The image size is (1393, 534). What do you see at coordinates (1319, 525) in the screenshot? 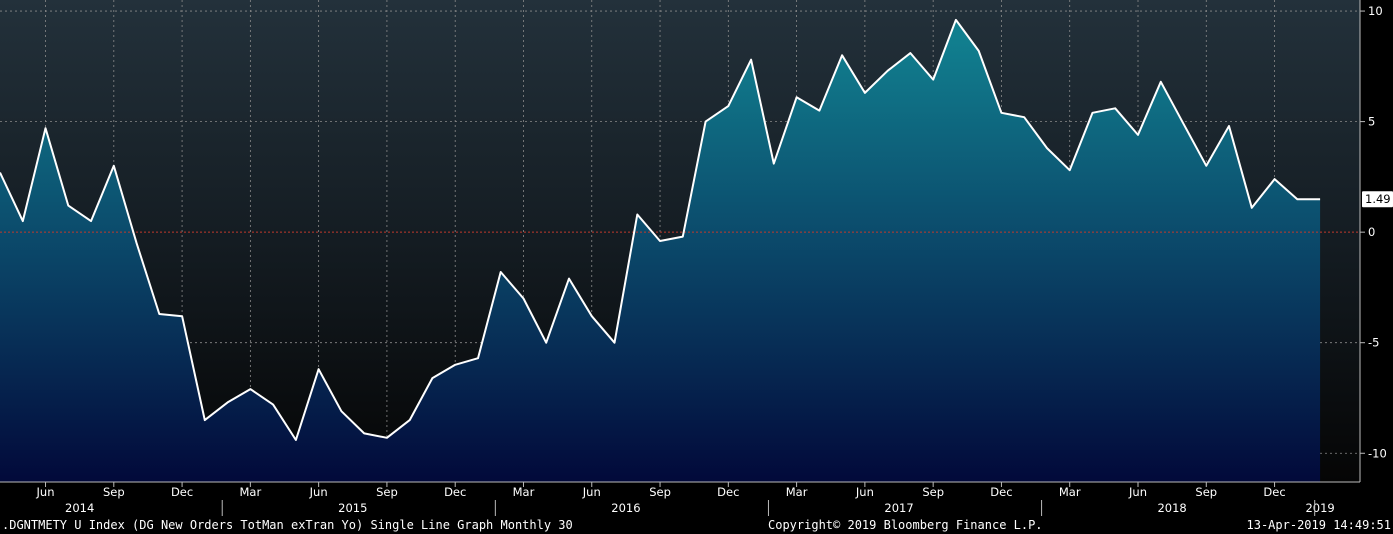
I see `footer-timestamp: 13-Apr-2019 14:49:51` at bounding box center [1319, 525].